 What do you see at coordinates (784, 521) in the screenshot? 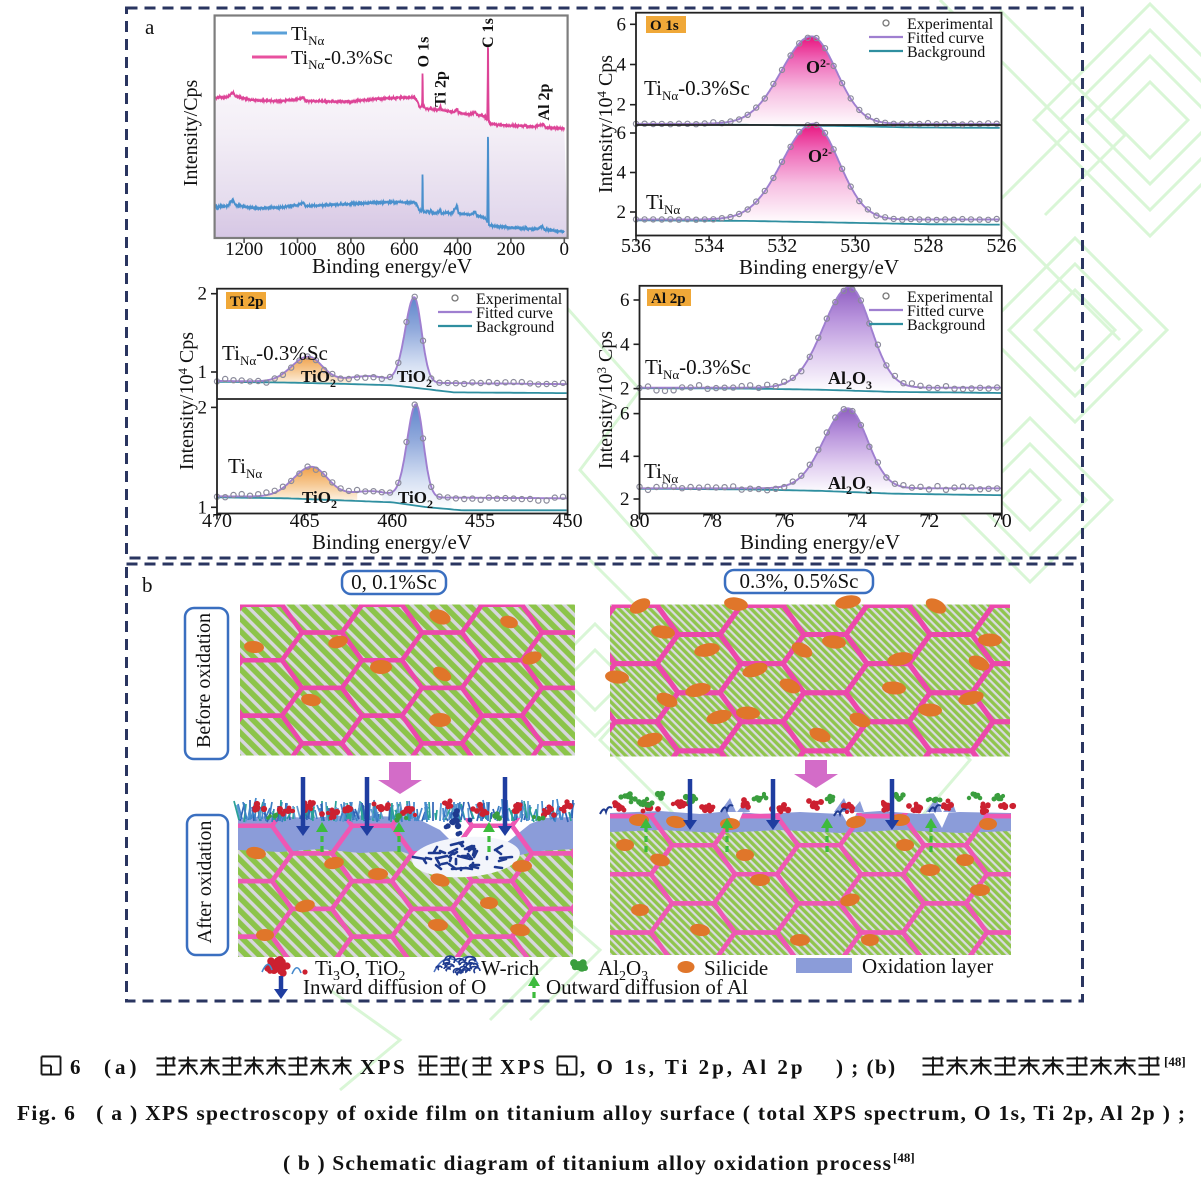
I see `svg-text: 76` at bounding box center [784, 521].